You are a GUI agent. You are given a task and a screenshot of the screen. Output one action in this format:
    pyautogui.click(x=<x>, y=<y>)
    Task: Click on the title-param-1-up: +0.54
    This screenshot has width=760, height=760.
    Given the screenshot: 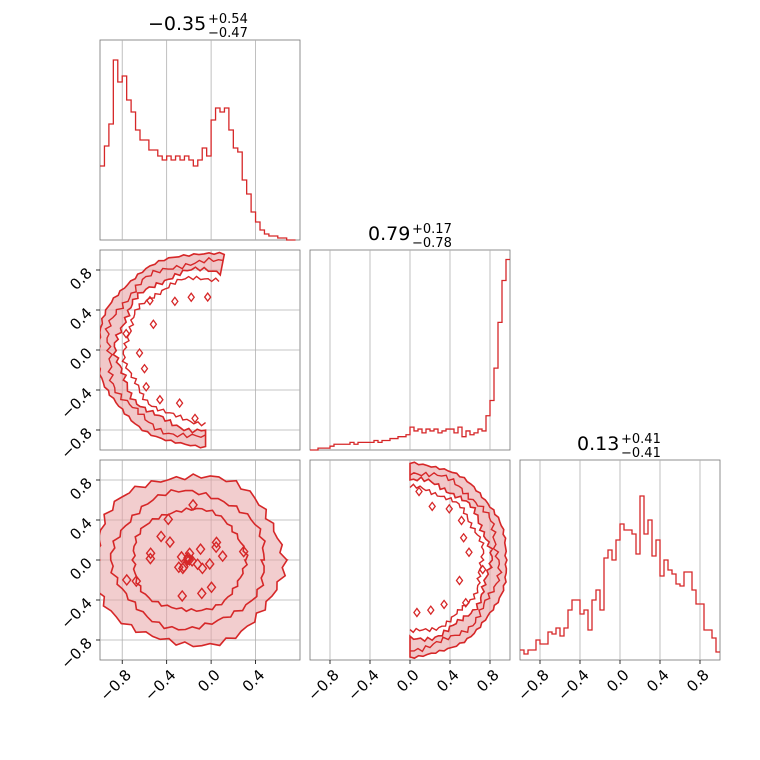 What is the action you would take?
    pyautogui.click(x=228, y=19)
    